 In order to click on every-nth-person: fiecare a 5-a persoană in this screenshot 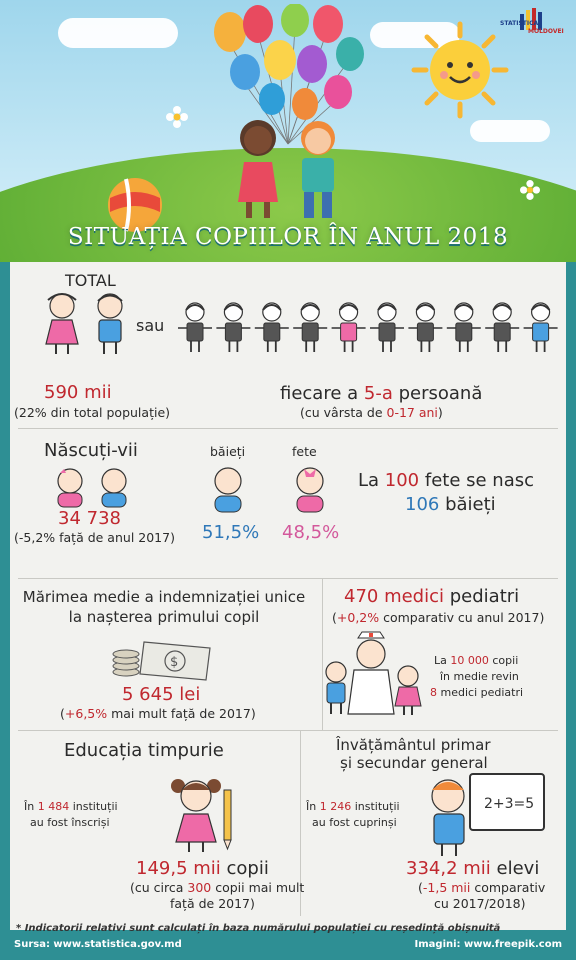, I will do `click(381, 393)`.